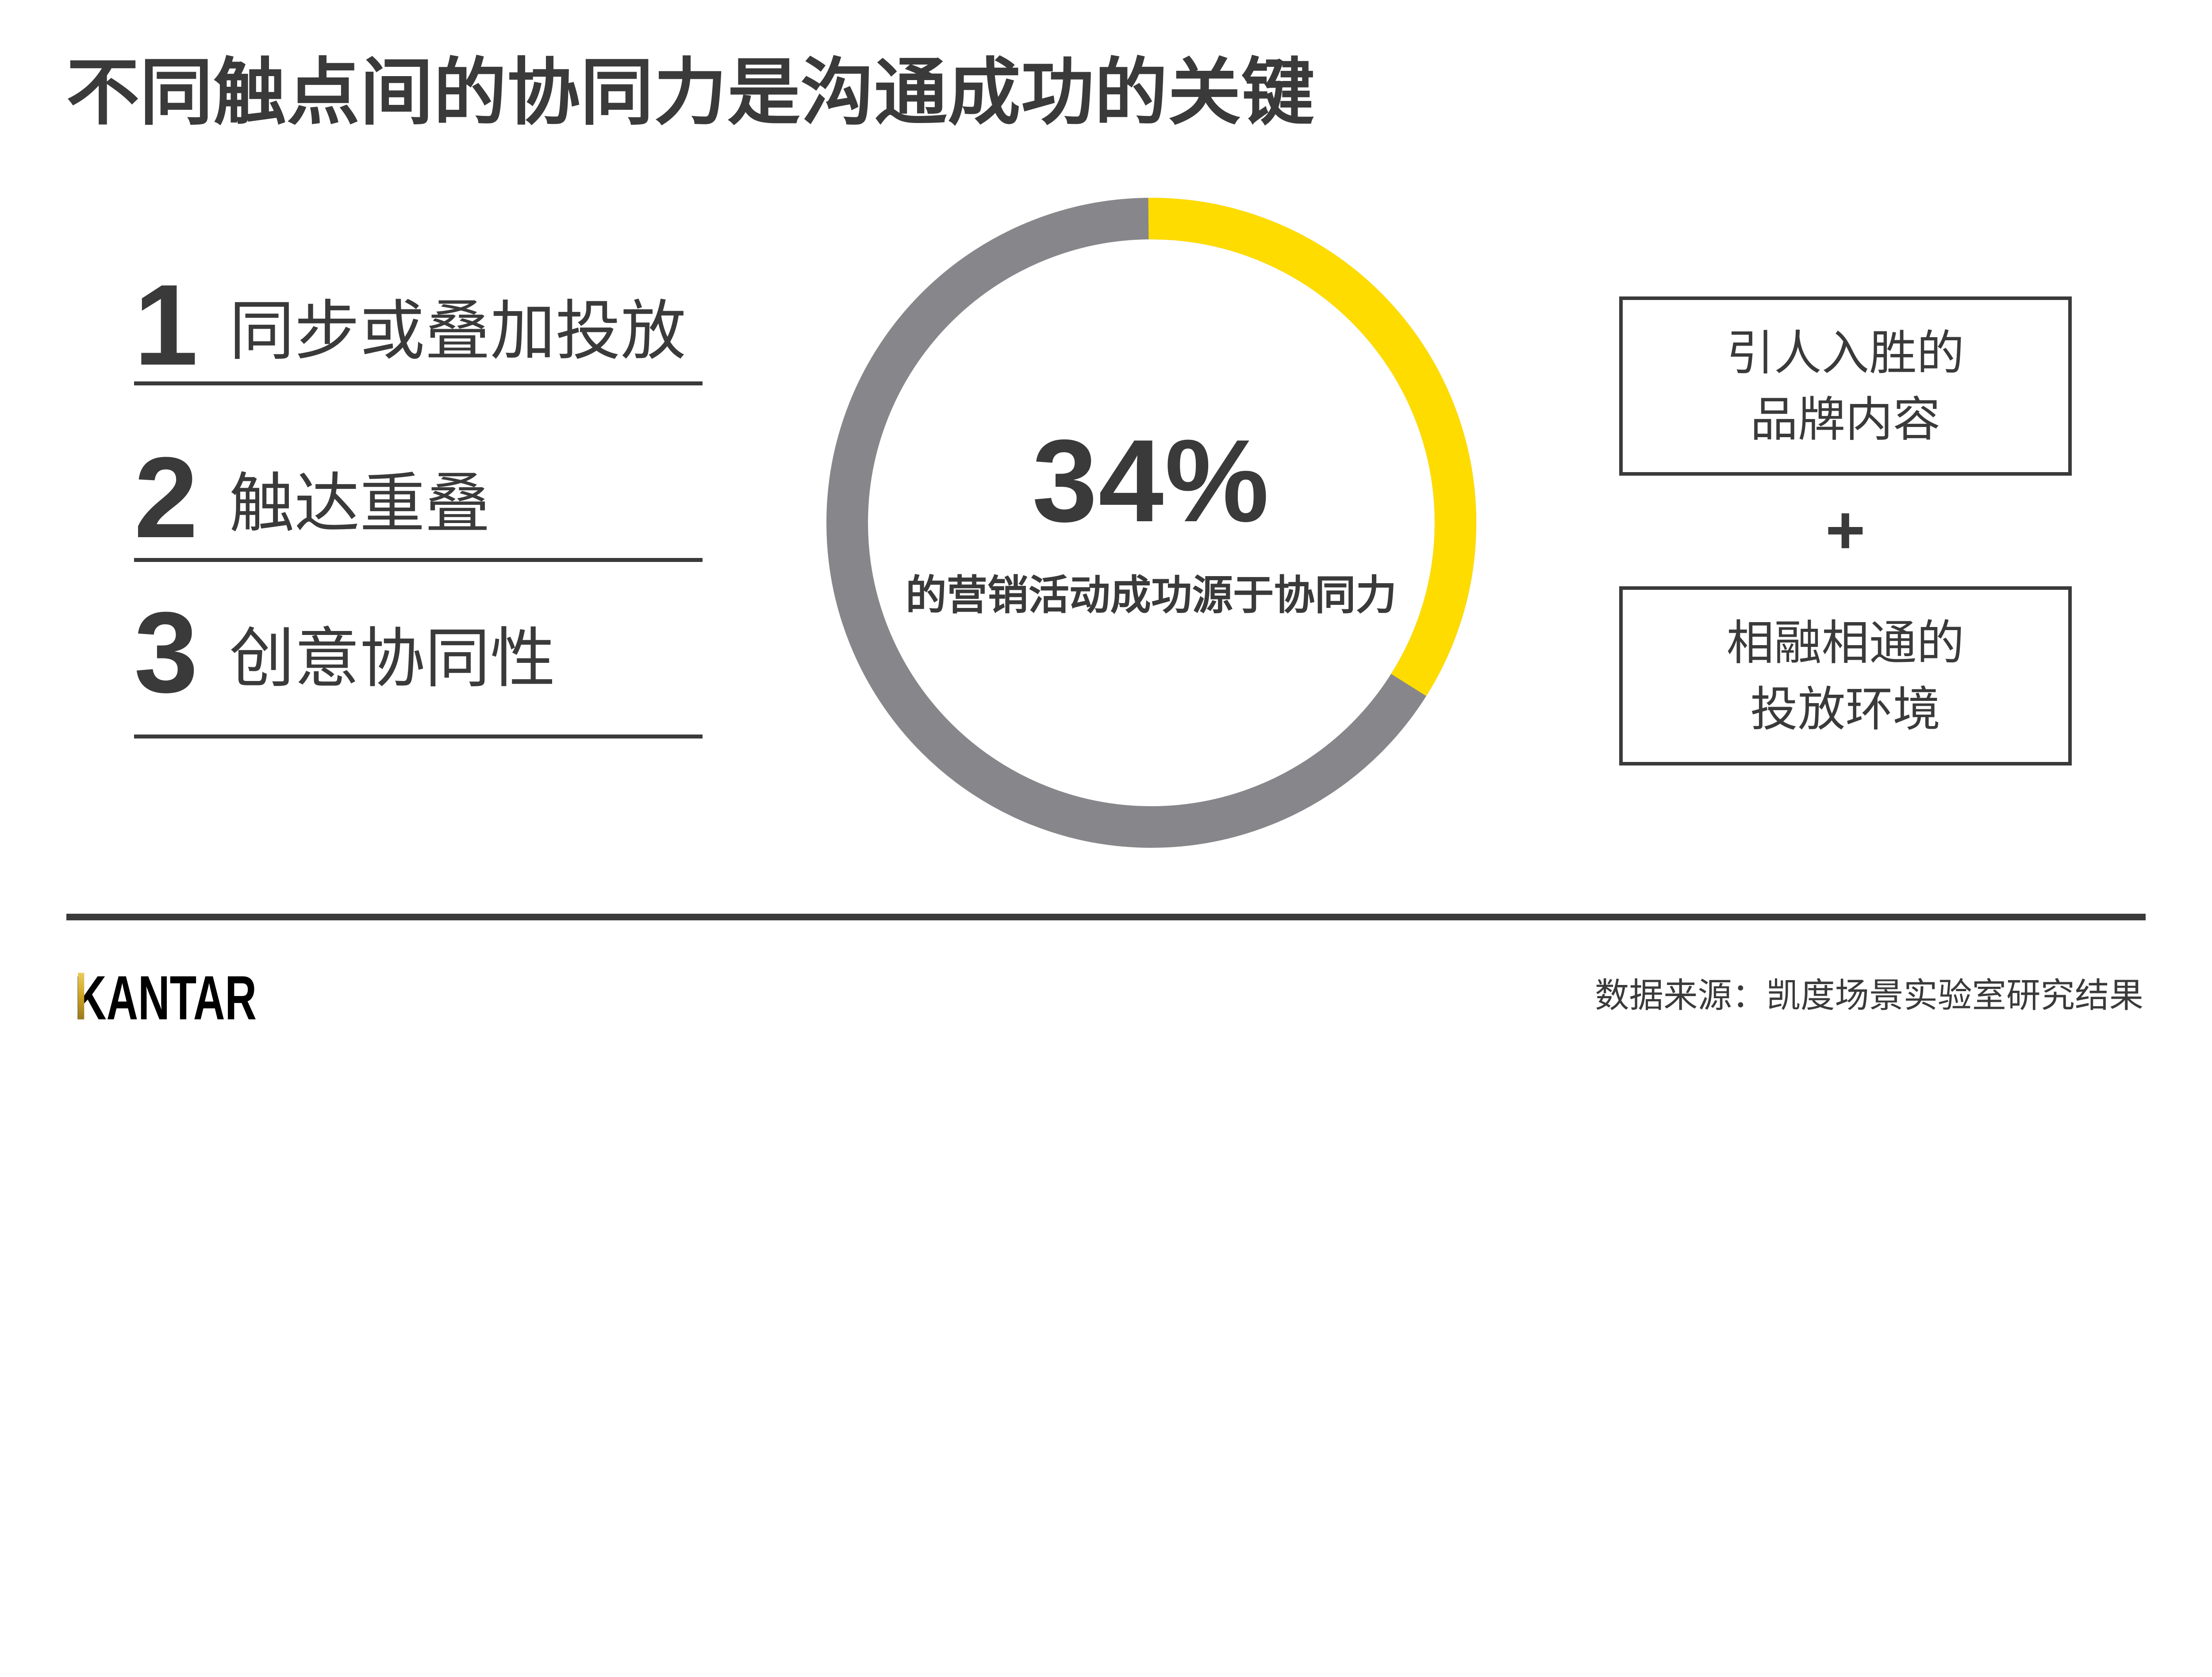  Describe the element at coordinates (1845, 386) in the screenshot. I see `brand-content-box: 引人入胜的 品牌内容` at that location.